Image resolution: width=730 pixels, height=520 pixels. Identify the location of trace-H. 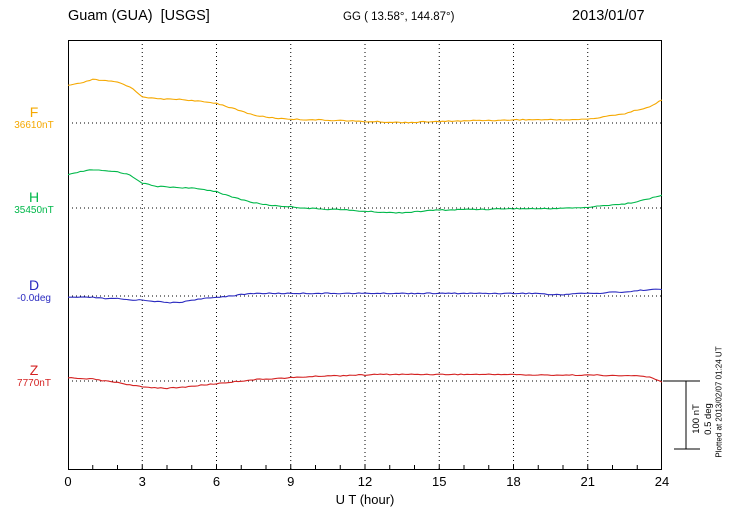
(365, 191).